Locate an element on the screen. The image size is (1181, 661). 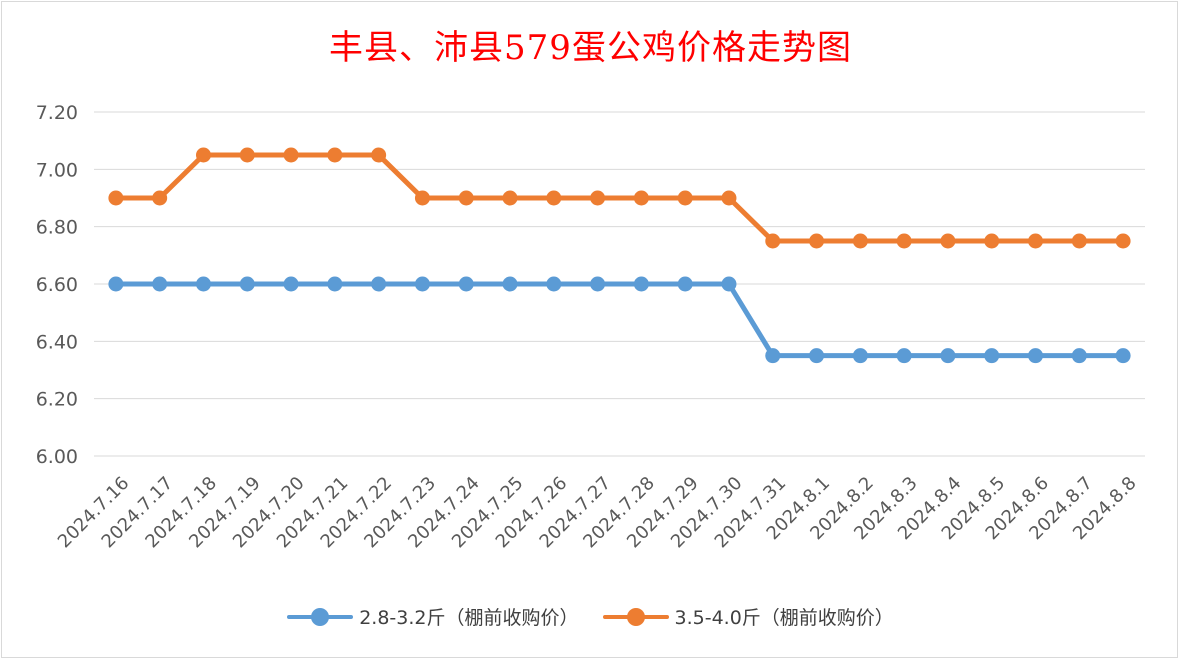
y-tick-label: 6.60 is located at coordinates (57, 285).